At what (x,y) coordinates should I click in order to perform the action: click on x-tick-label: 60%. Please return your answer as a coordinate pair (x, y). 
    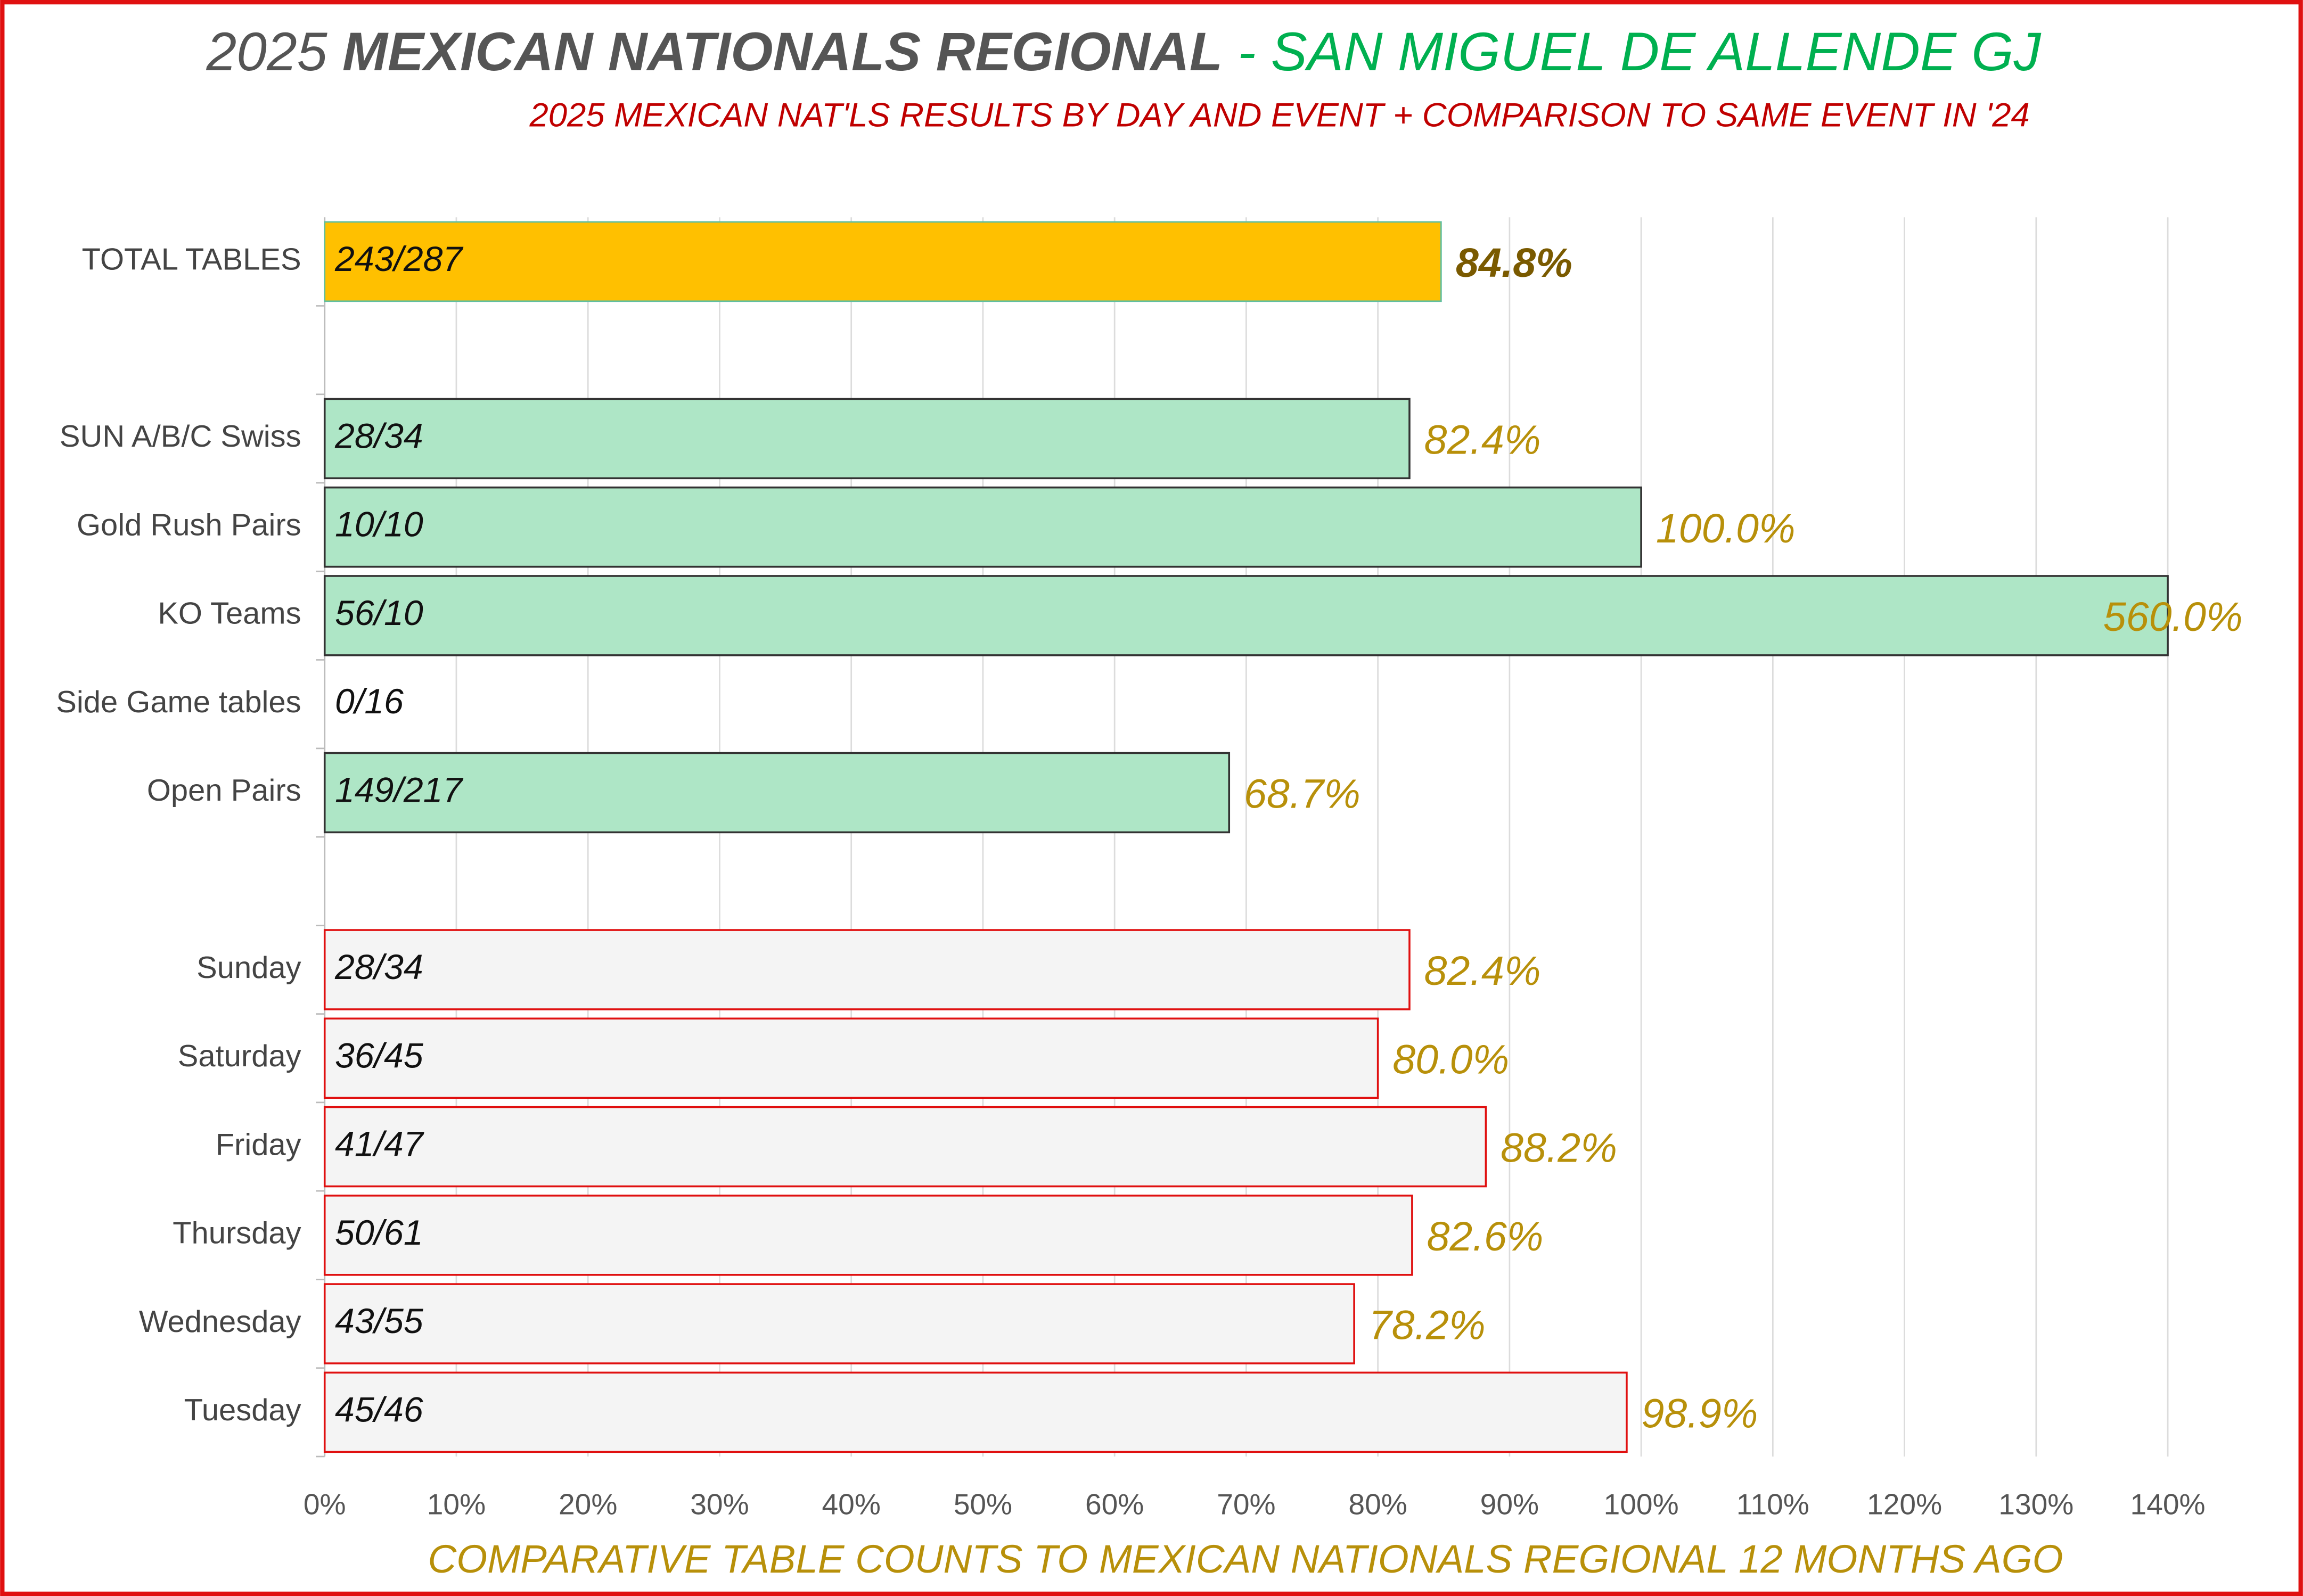
    Looking at the image, I should click on (1114, 1504).